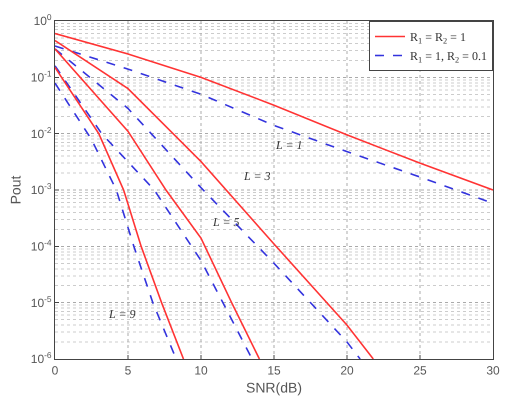 The height and width of the screenshot is (414, 515). Describe the element at coordinates (41, 132) in the screenshot. I see `y-tick-label: 10$^{-2}$` at that location.